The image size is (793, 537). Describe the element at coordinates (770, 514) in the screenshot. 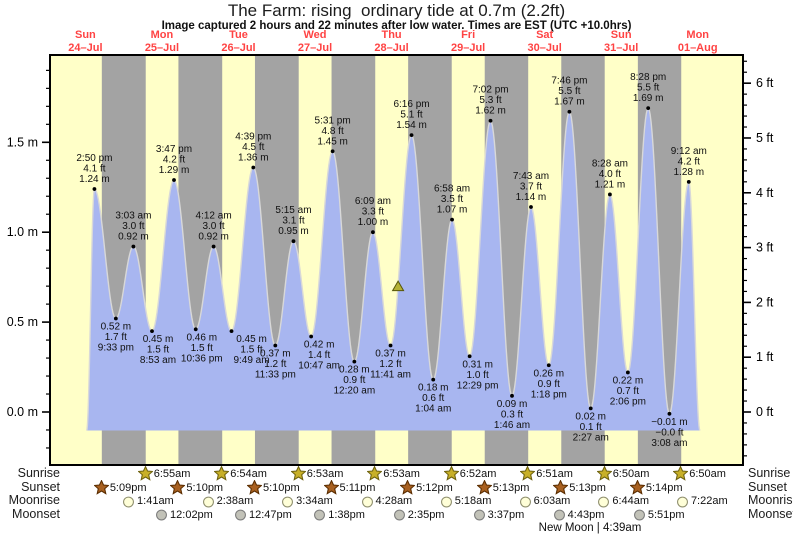

I see `moonset-row-label-right: Moonset` at that location.